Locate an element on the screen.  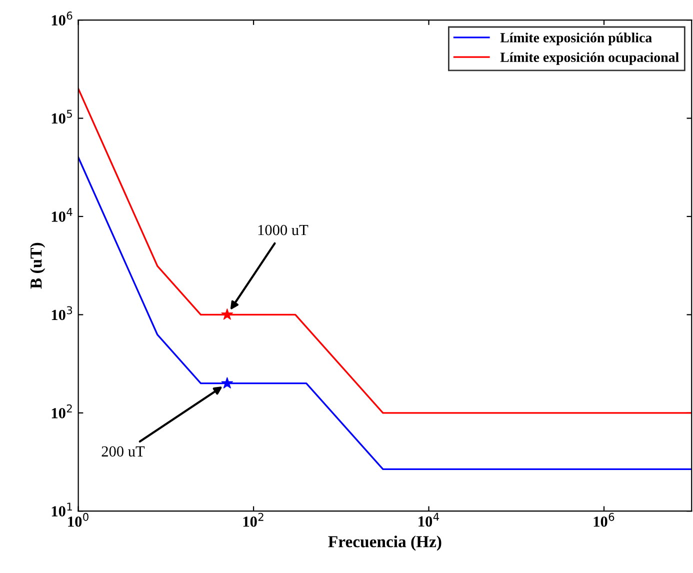
annotation: 1000 uT is located at coordinates (283, 230).